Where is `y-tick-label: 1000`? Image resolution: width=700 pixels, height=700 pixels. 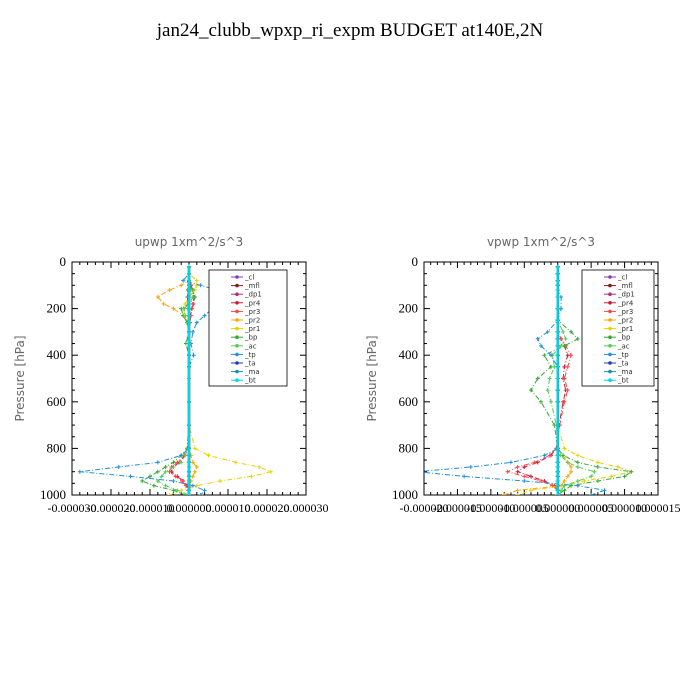
y-tick-label: 1000 is located at coordinates (53, 494).